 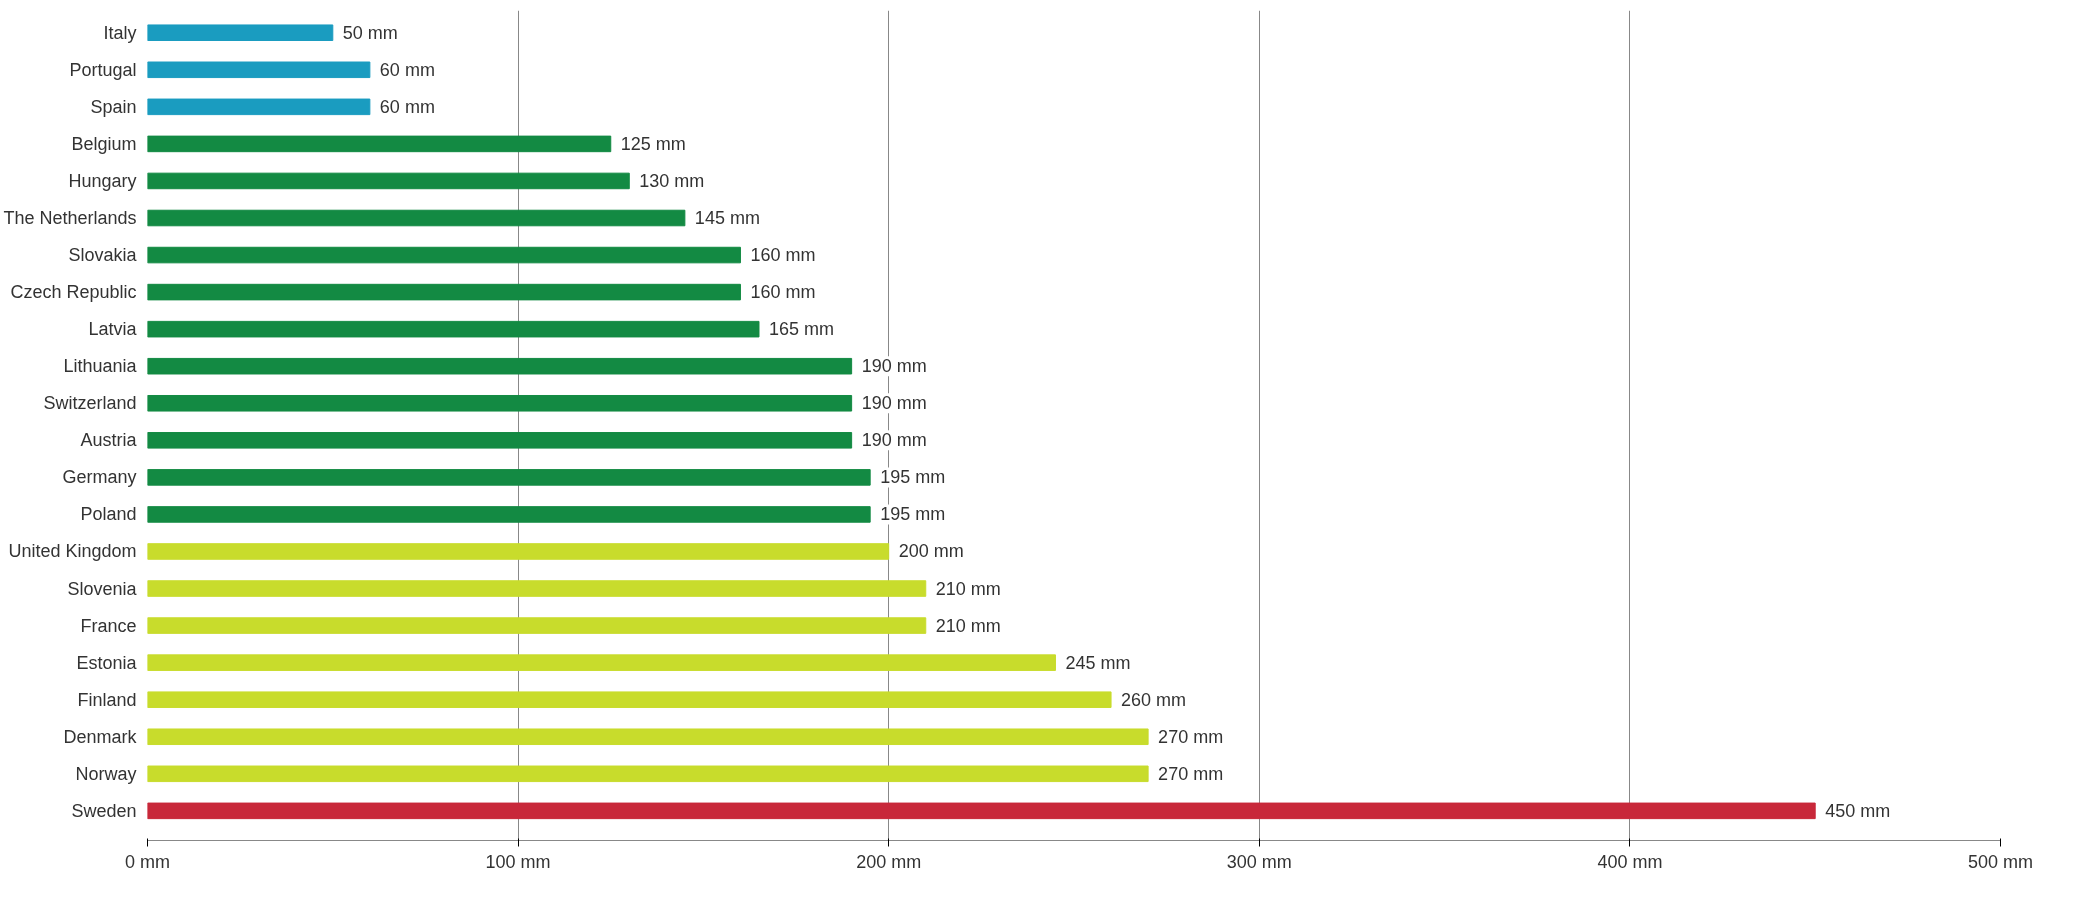 What do you see at coordinates (672, 180) in the screenshot?
I see `data-label: 130 mm` at bounding box center [672, 180].